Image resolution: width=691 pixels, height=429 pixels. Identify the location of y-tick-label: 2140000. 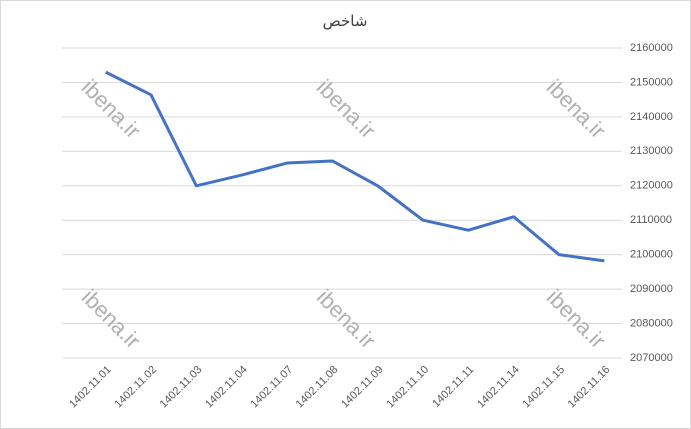
(651, 117).